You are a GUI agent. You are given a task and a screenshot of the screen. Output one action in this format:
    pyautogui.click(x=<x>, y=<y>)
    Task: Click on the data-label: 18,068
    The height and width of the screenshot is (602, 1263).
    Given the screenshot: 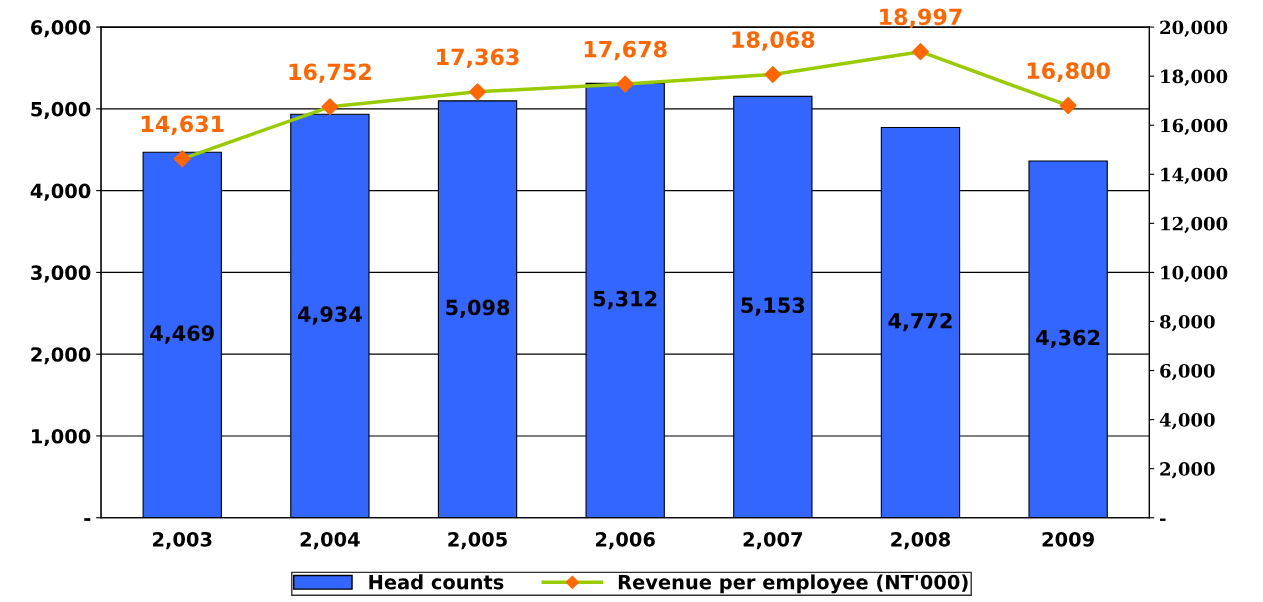 What is the action you would take?
    pyautogui.click(x=773, y=41)
    